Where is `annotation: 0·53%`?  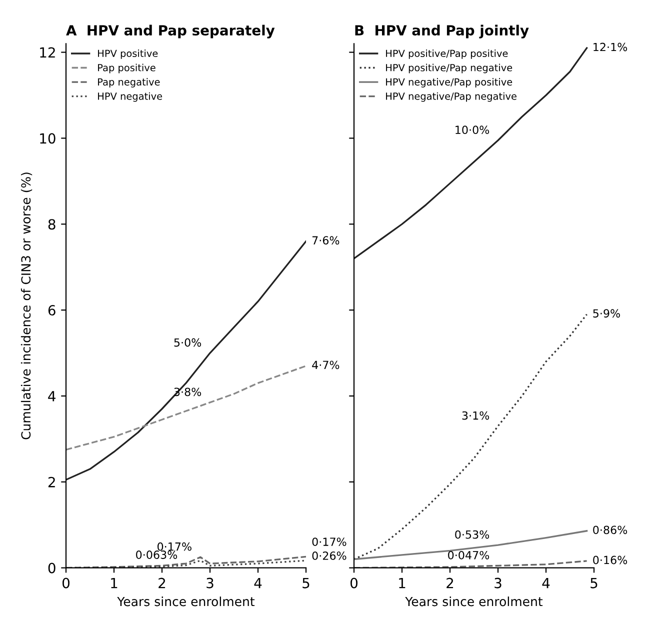
annotation: 0·53% is located at coordinates (472, 534).